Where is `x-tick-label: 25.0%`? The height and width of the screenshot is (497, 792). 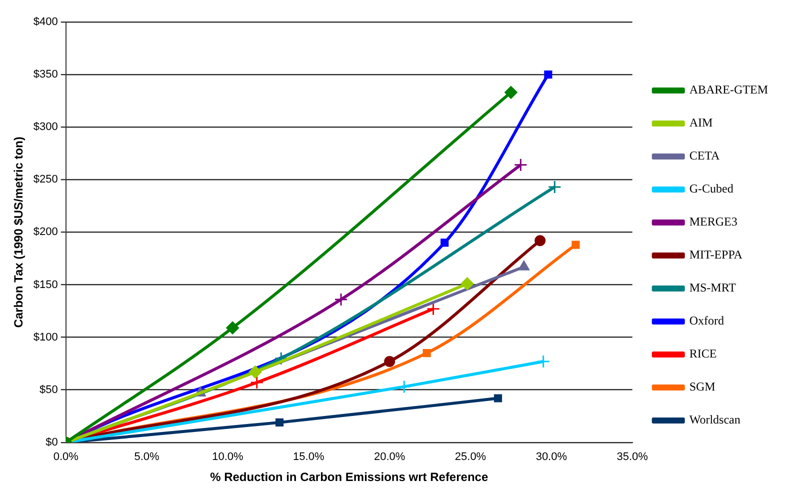 x-tick-label: 25.0% is located at coordinates (470, 457).